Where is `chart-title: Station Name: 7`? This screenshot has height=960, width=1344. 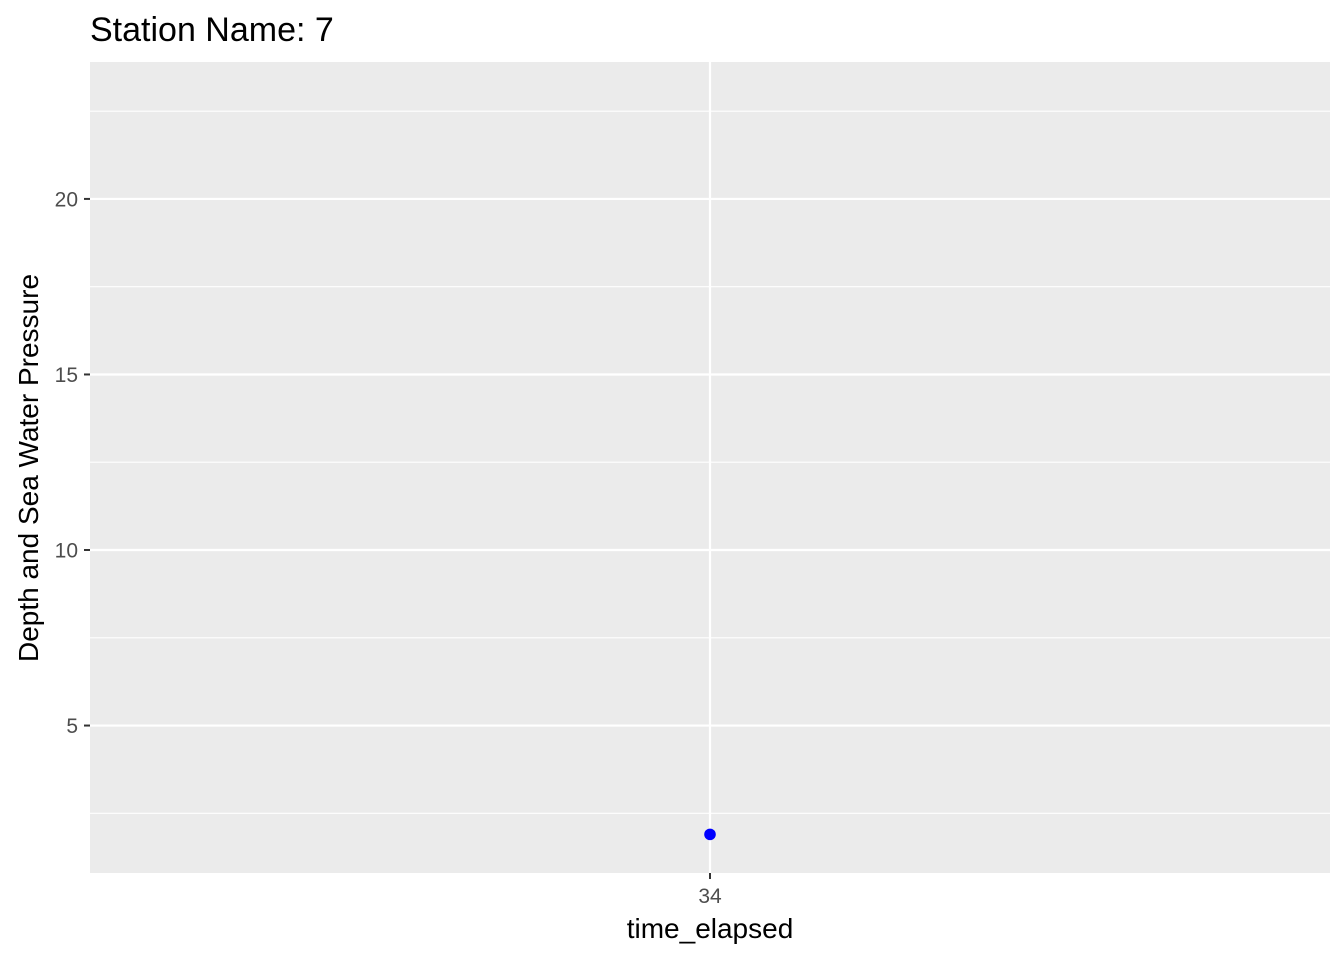
chart-title: Station Name: 7 is located at coordinates (212, 30).